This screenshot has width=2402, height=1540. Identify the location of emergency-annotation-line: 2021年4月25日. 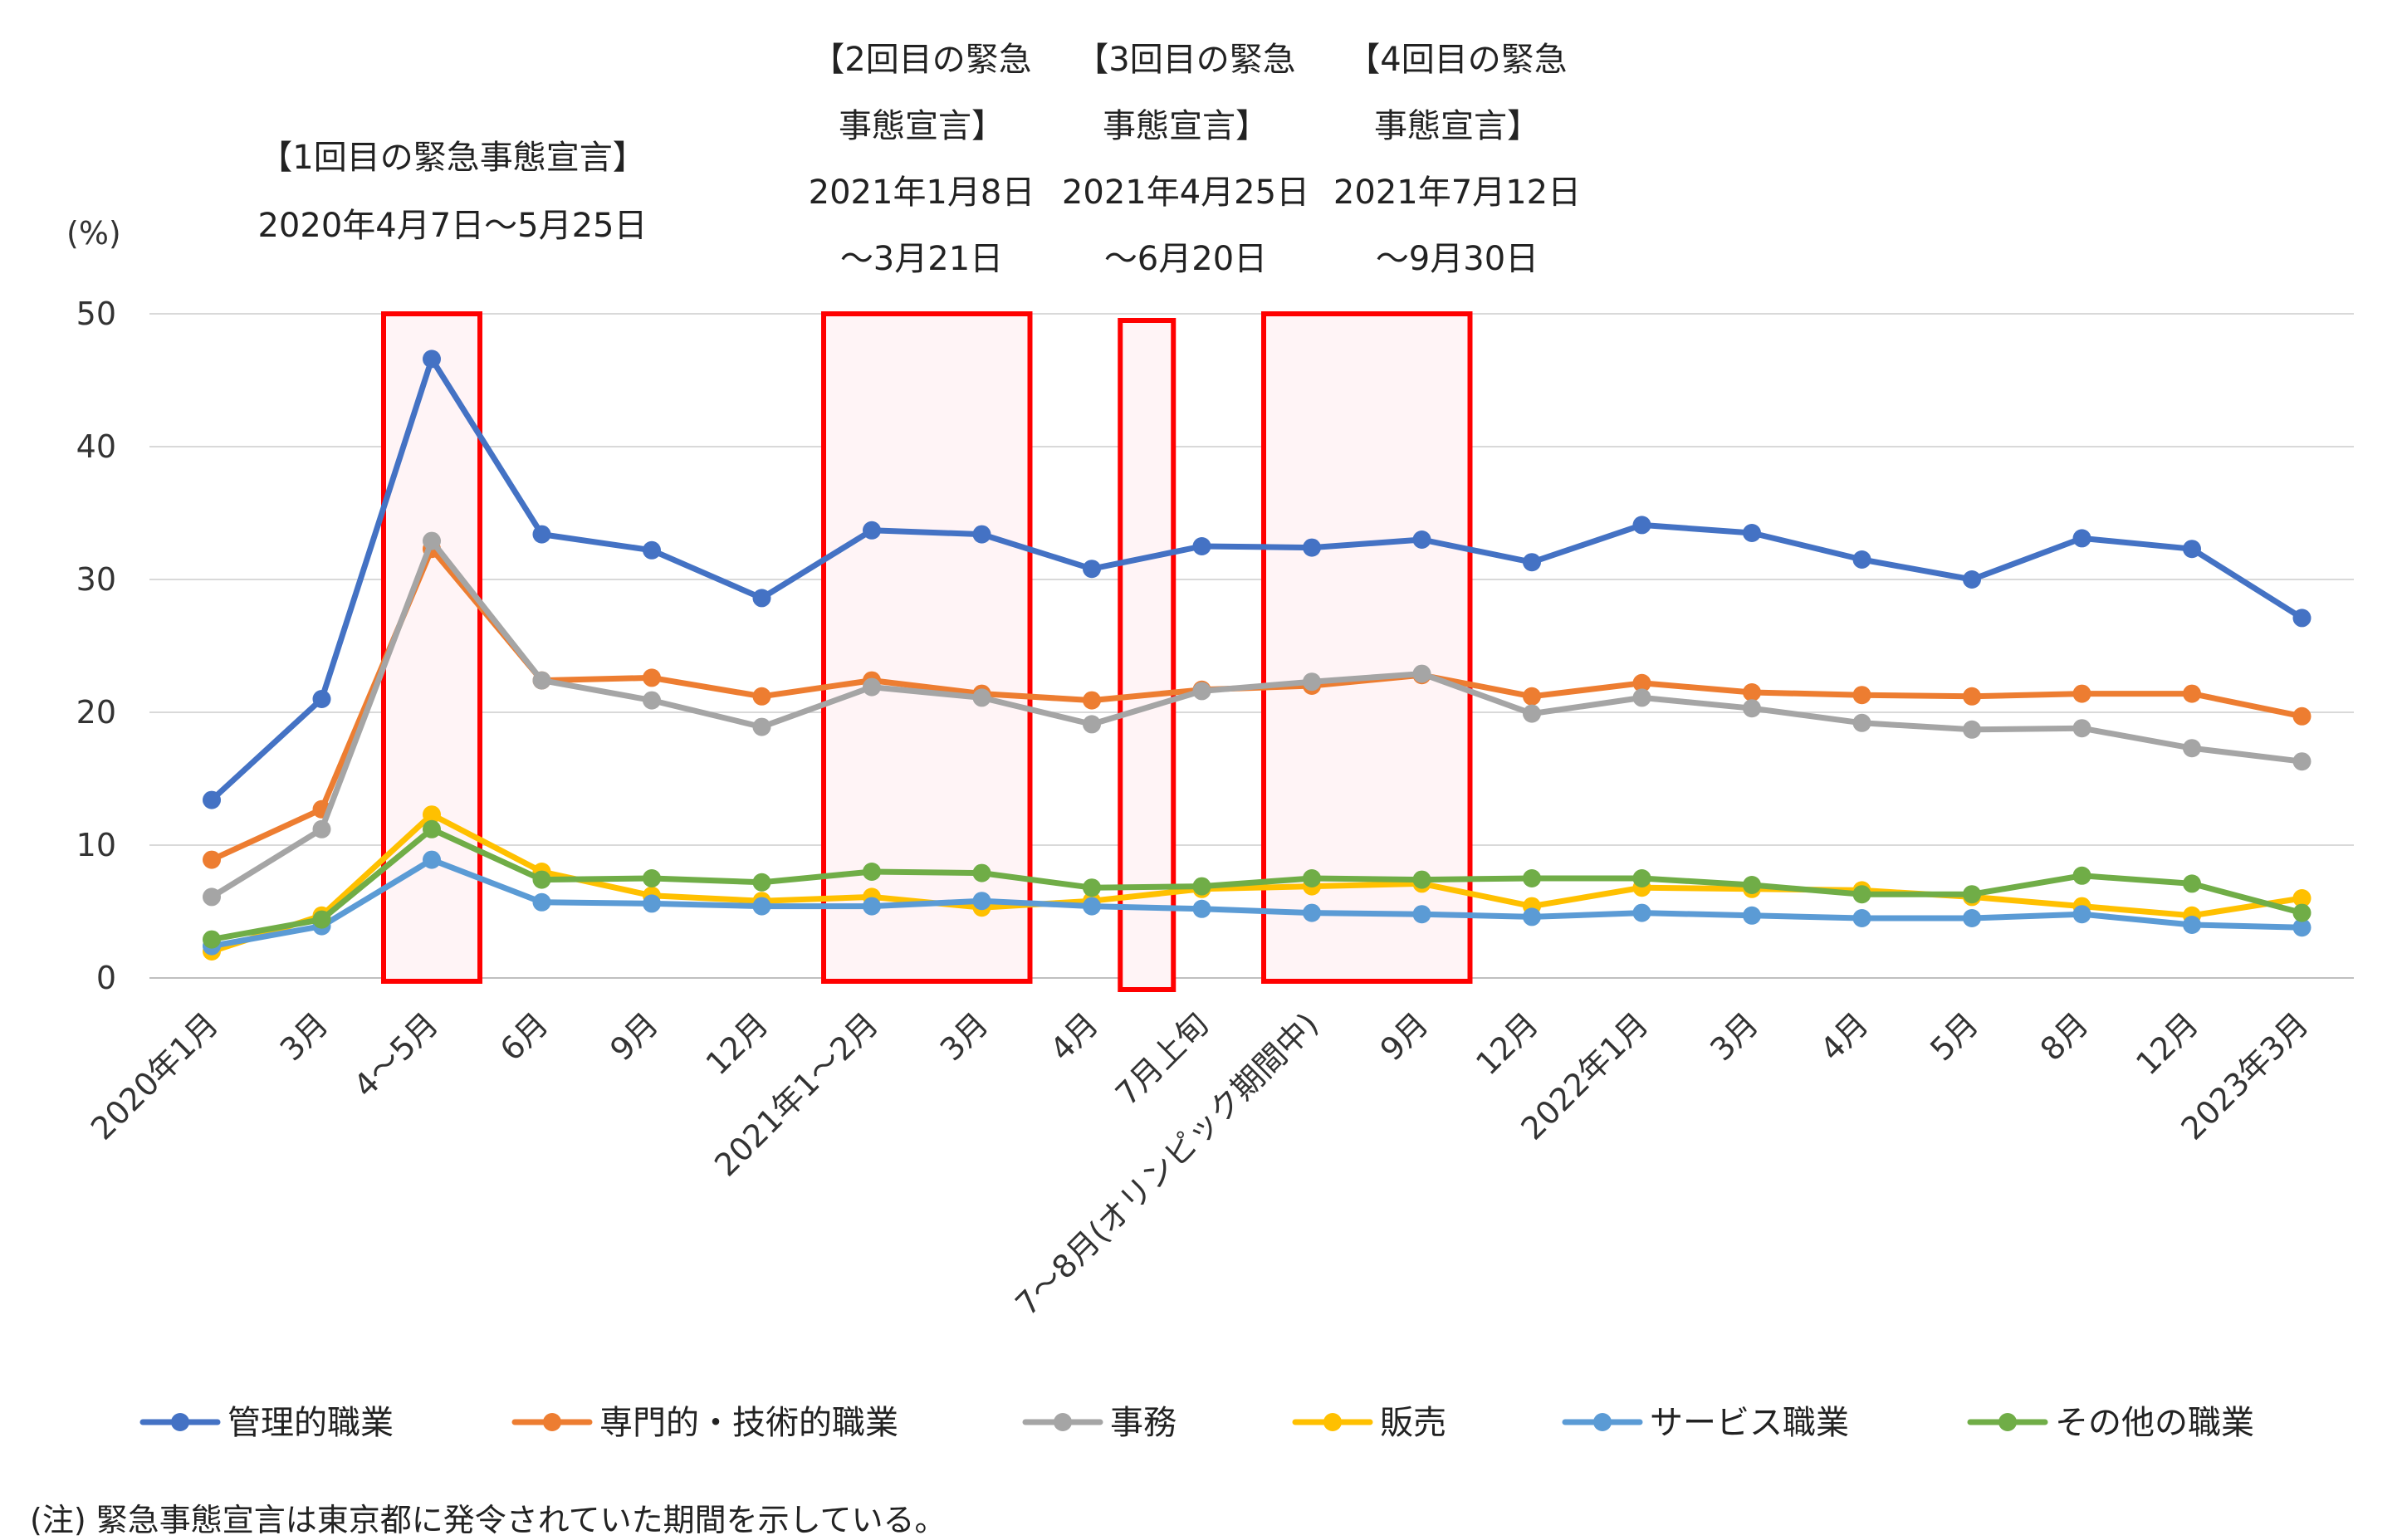
(1185, 193).